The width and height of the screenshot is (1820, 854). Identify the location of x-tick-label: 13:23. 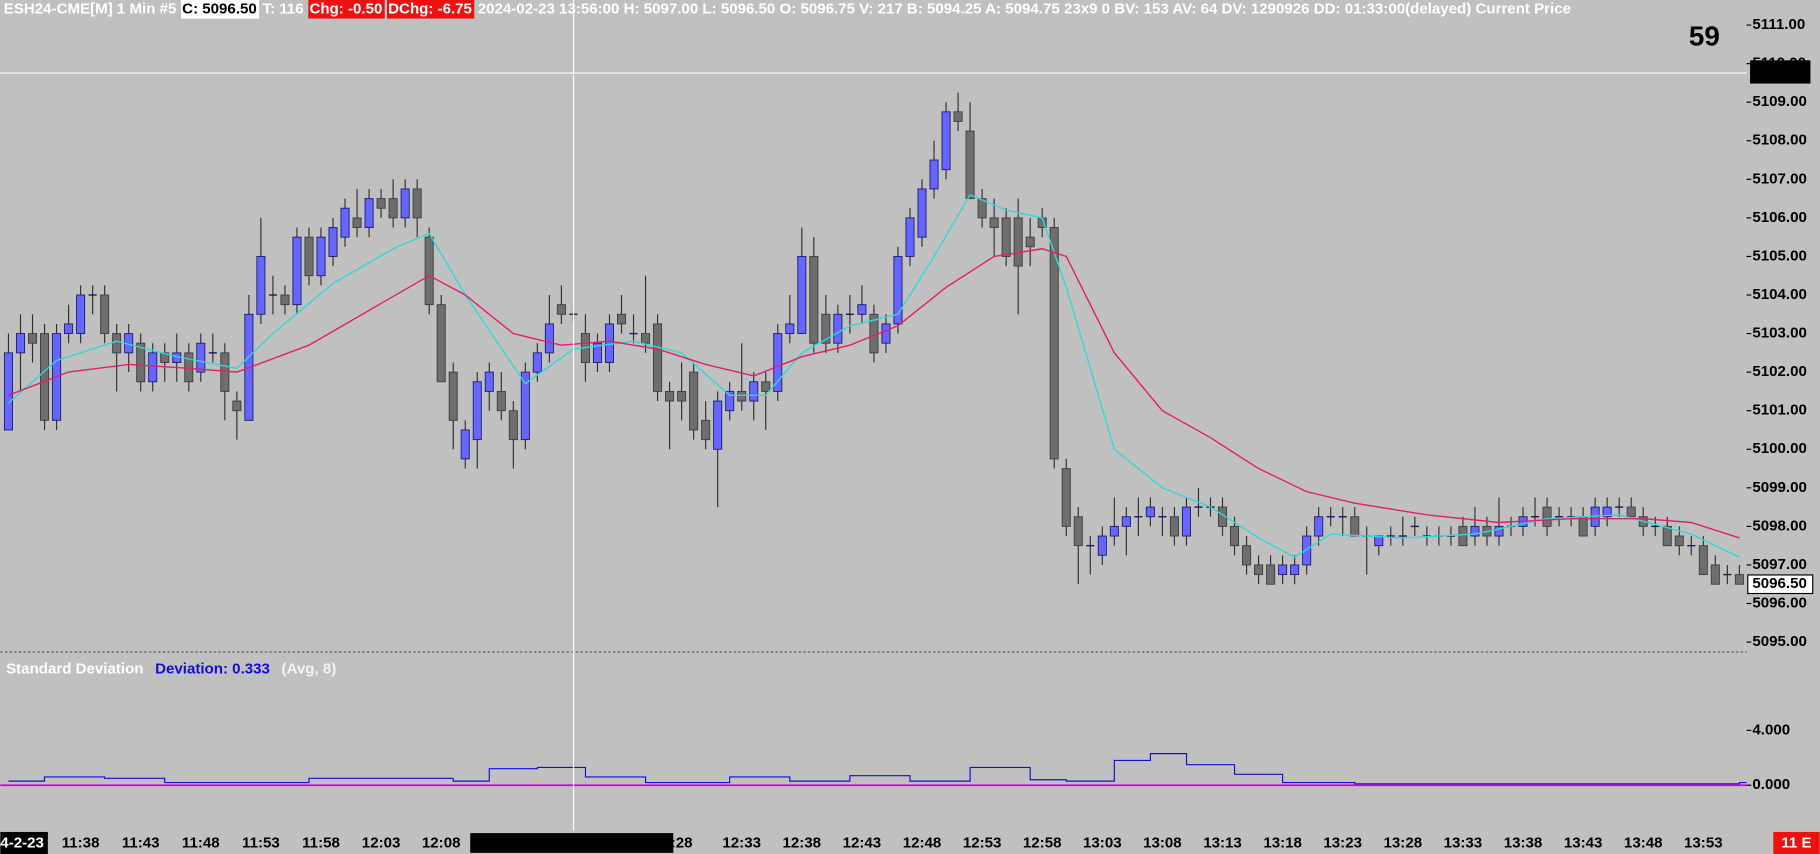
(1342, 843).